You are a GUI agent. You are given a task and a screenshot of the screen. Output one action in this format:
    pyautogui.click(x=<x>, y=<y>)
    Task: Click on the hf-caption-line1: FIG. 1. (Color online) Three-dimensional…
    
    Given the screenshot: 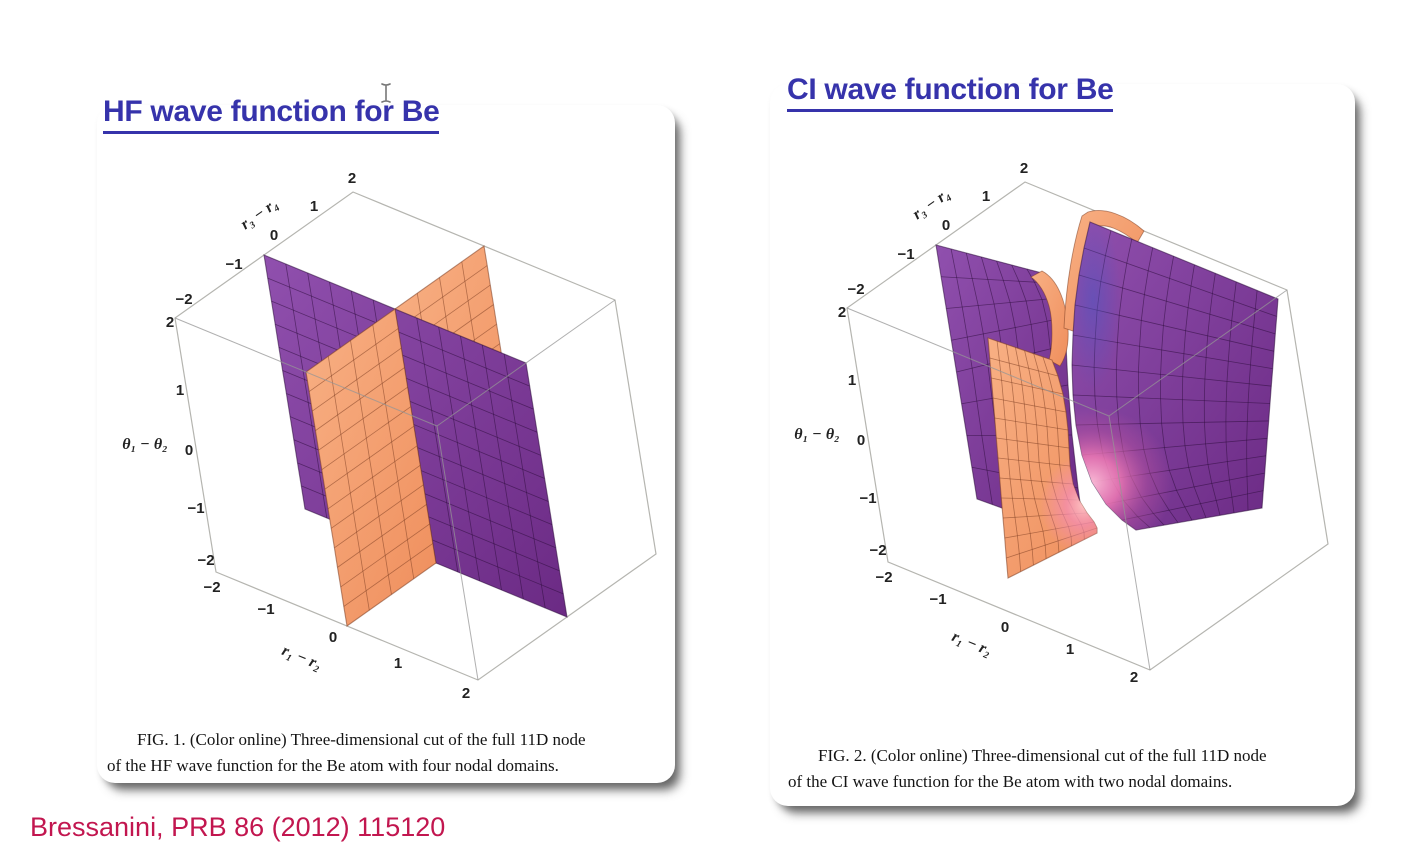 What is the action you would take?
    pyautogui.click(x=361, y=739)
    